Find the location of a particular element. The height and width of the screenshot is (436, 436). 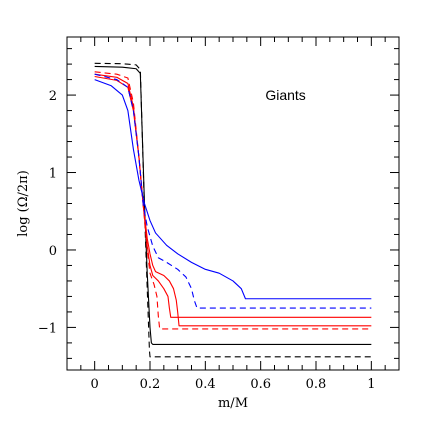

y-tick-label: 1 is located at coordinates (53, 174).